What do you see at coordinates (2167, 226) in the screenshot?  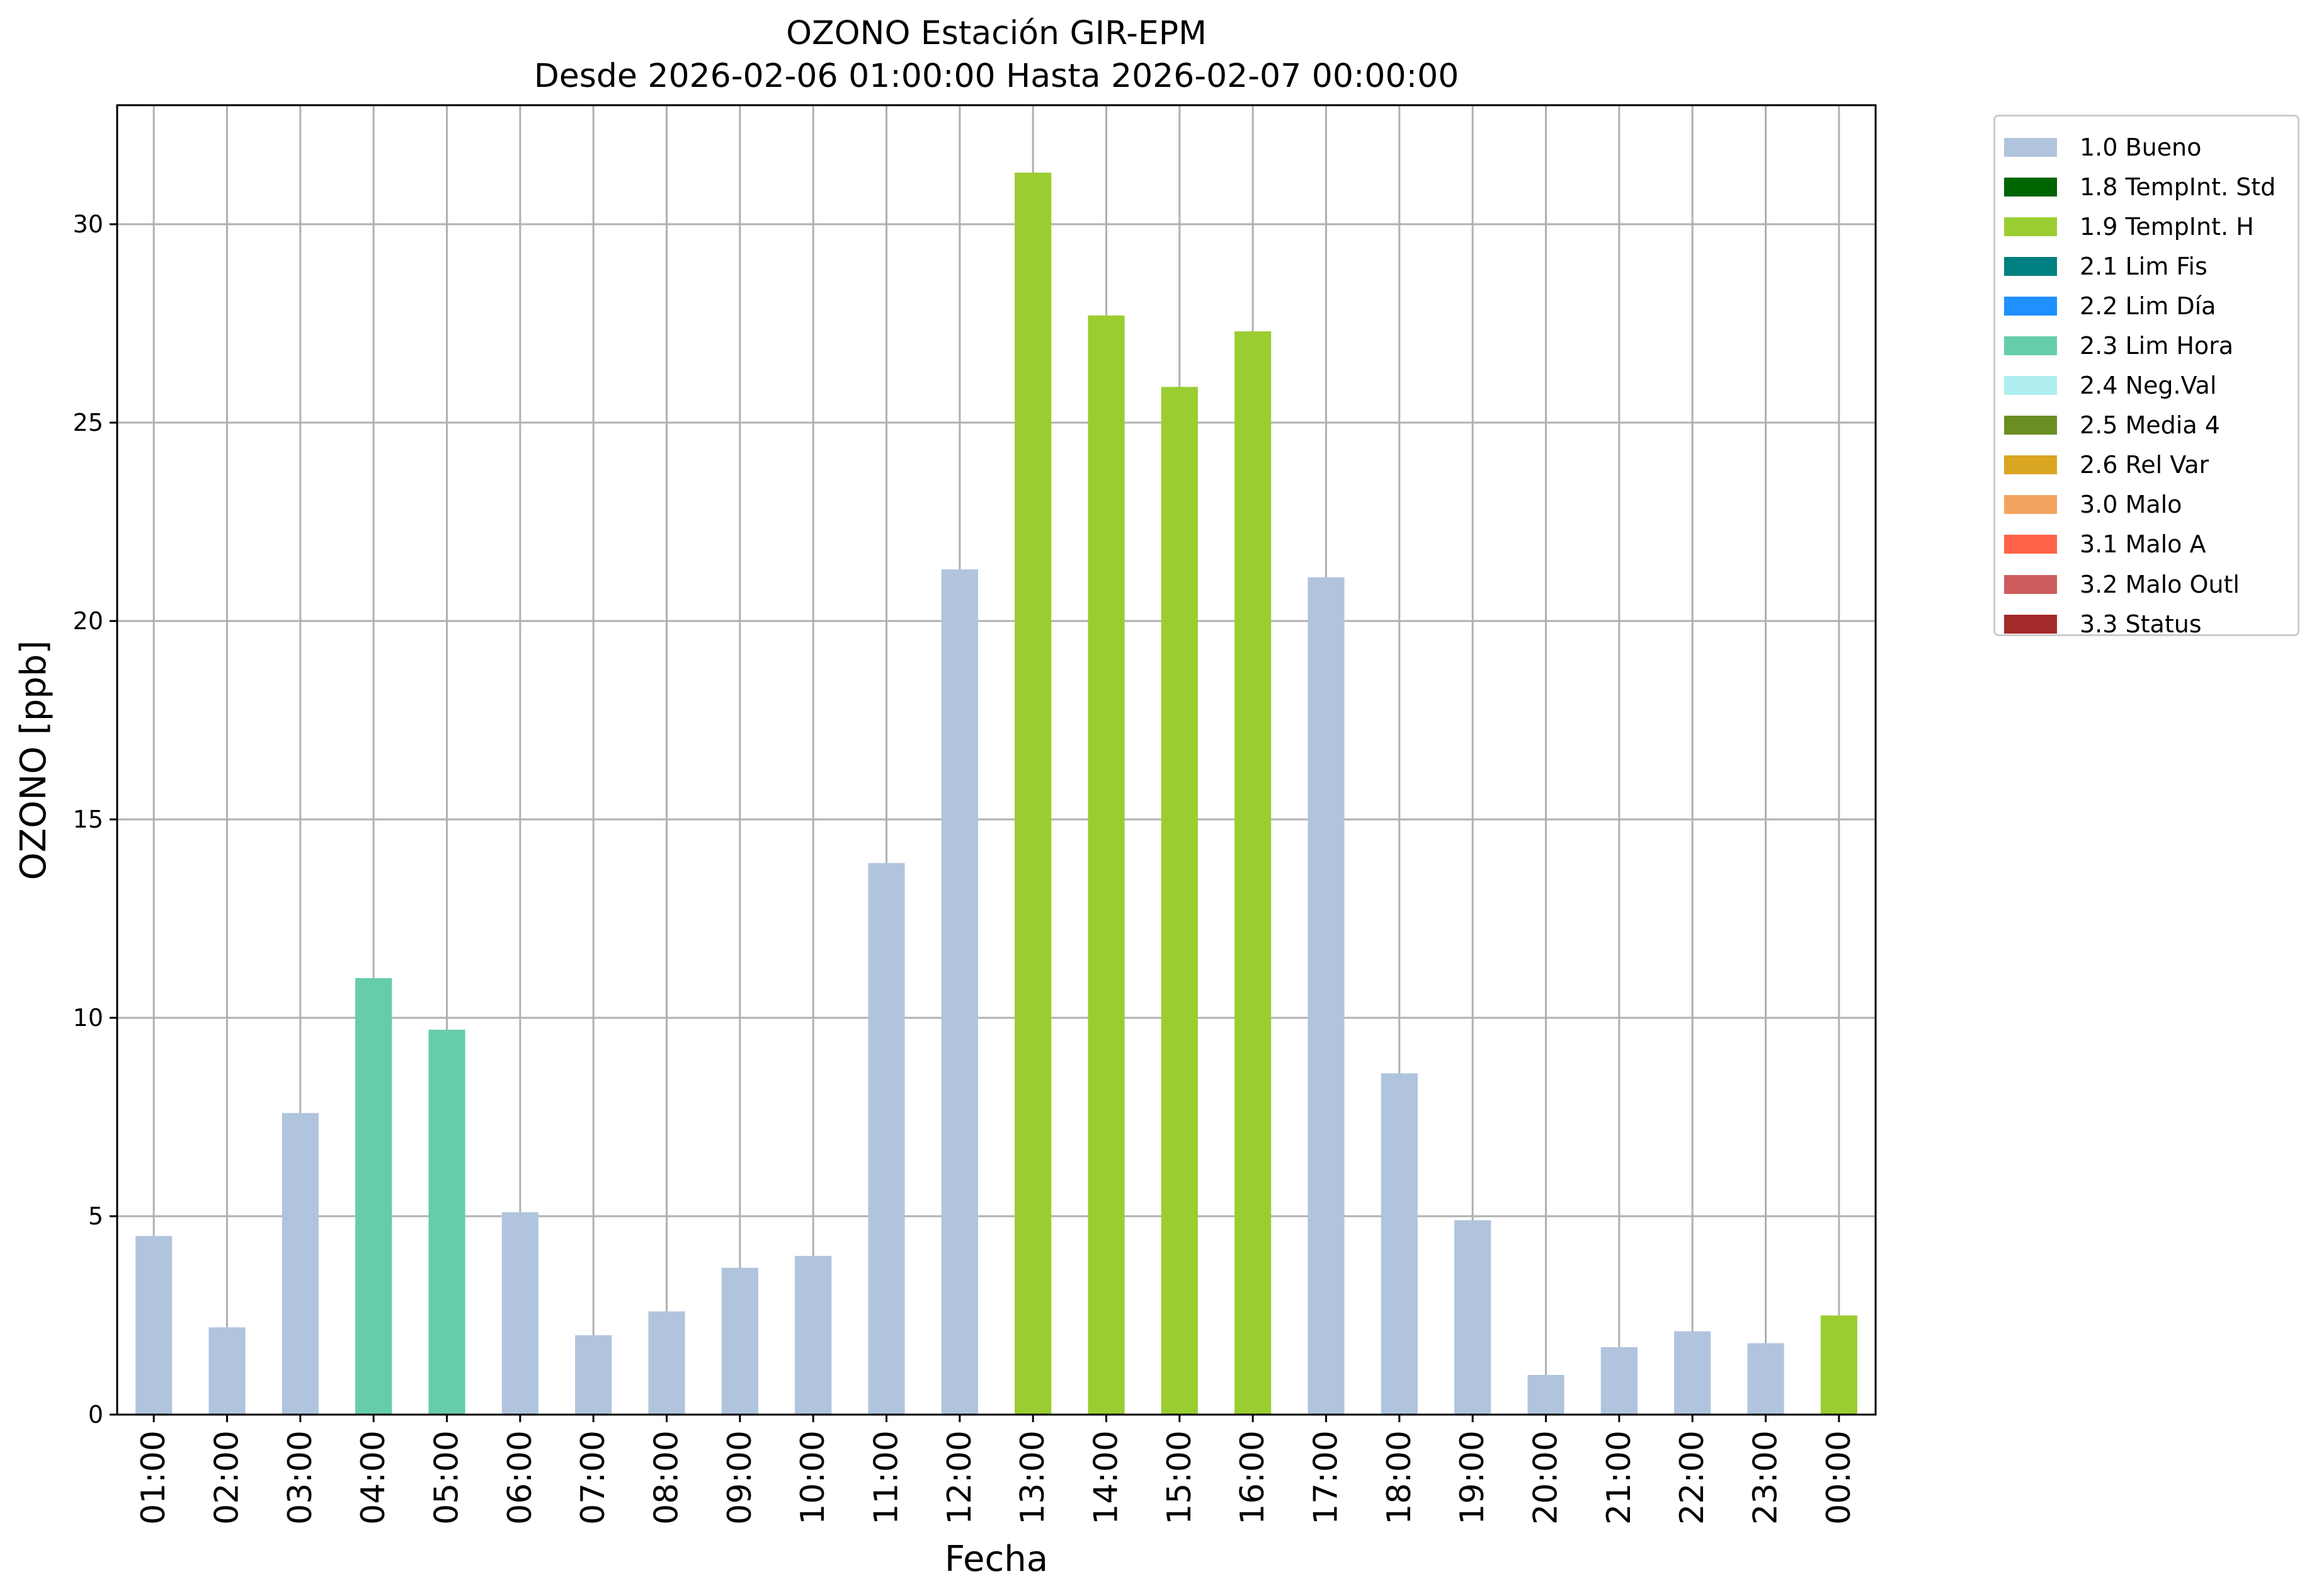 I see `legend-label: 1.9 TempInt. H` at bounding box center [2167, 226].